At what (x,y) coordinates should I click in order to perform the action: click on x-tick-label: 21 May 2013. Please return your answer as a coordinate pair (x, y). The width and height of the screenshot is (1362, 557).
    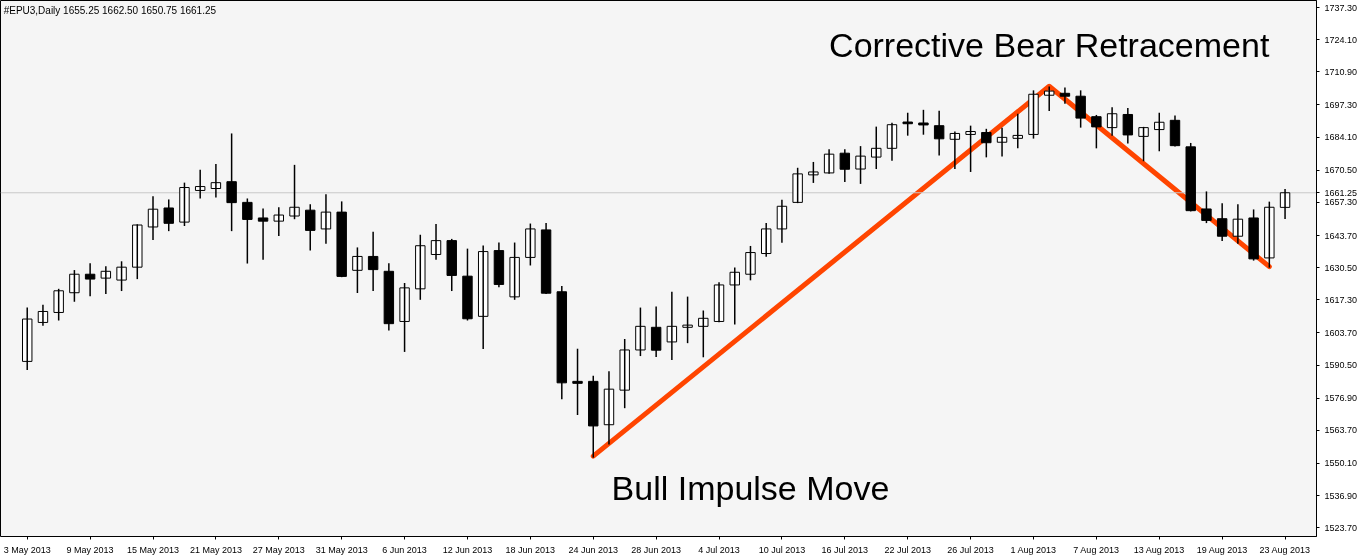
    Looking at the image, I should click on (215, 549).